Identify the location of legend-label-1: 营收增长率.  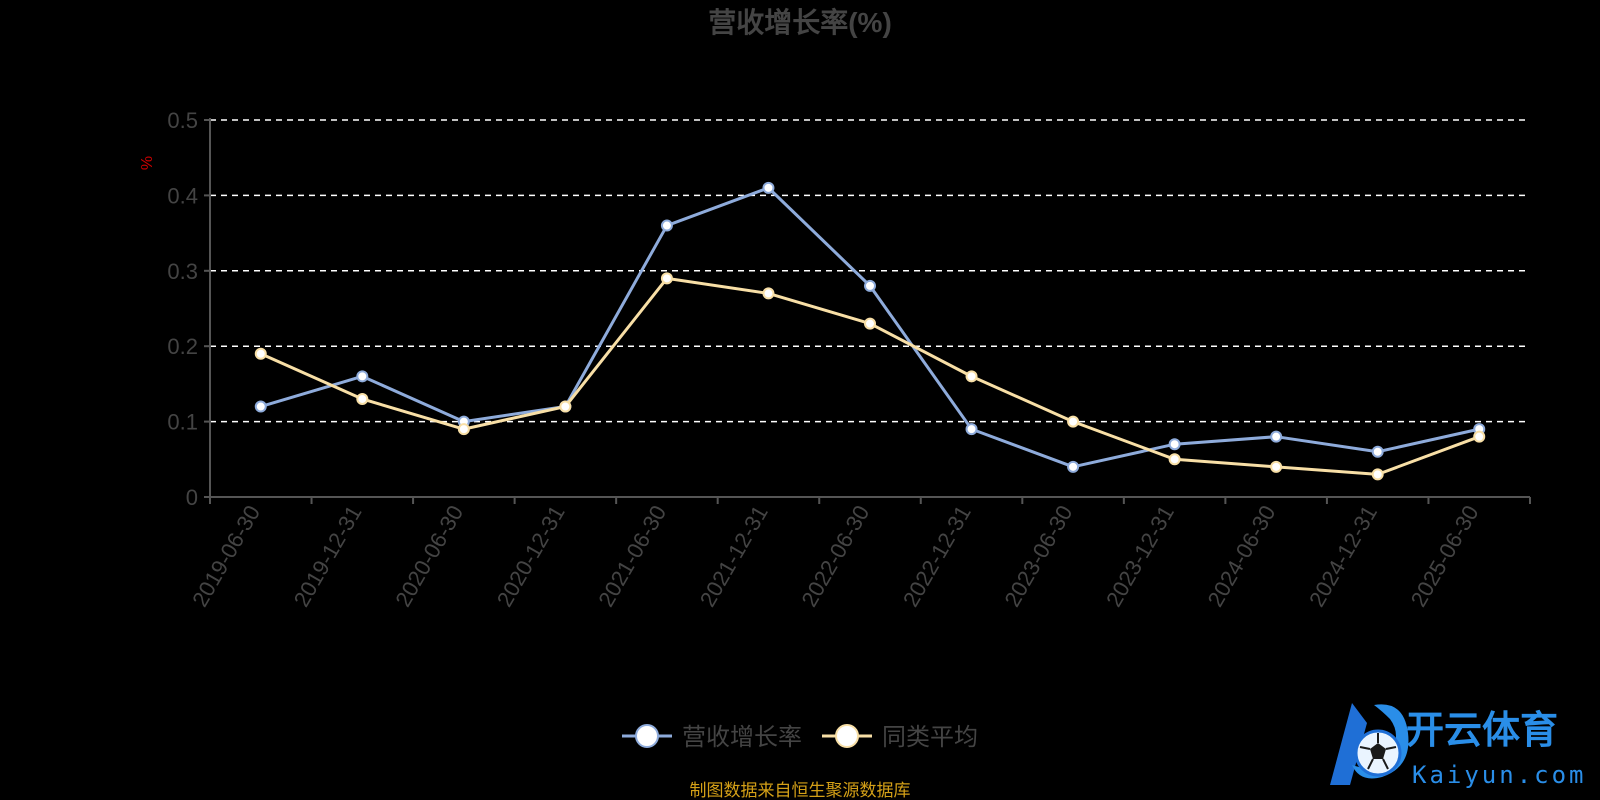
(742, 737).